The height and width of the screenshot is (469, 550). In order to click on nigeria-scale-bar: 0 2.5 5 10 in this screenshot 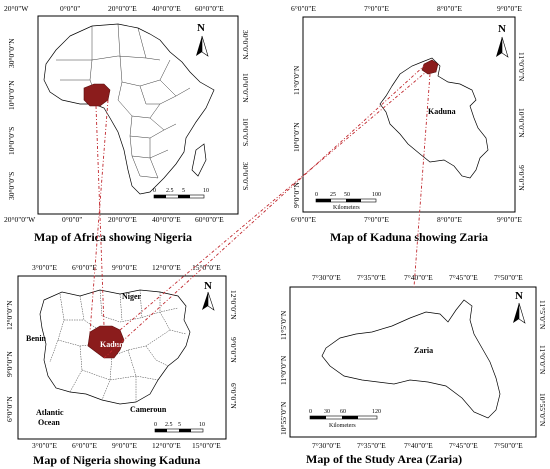, I will do `click(179, 427)`.